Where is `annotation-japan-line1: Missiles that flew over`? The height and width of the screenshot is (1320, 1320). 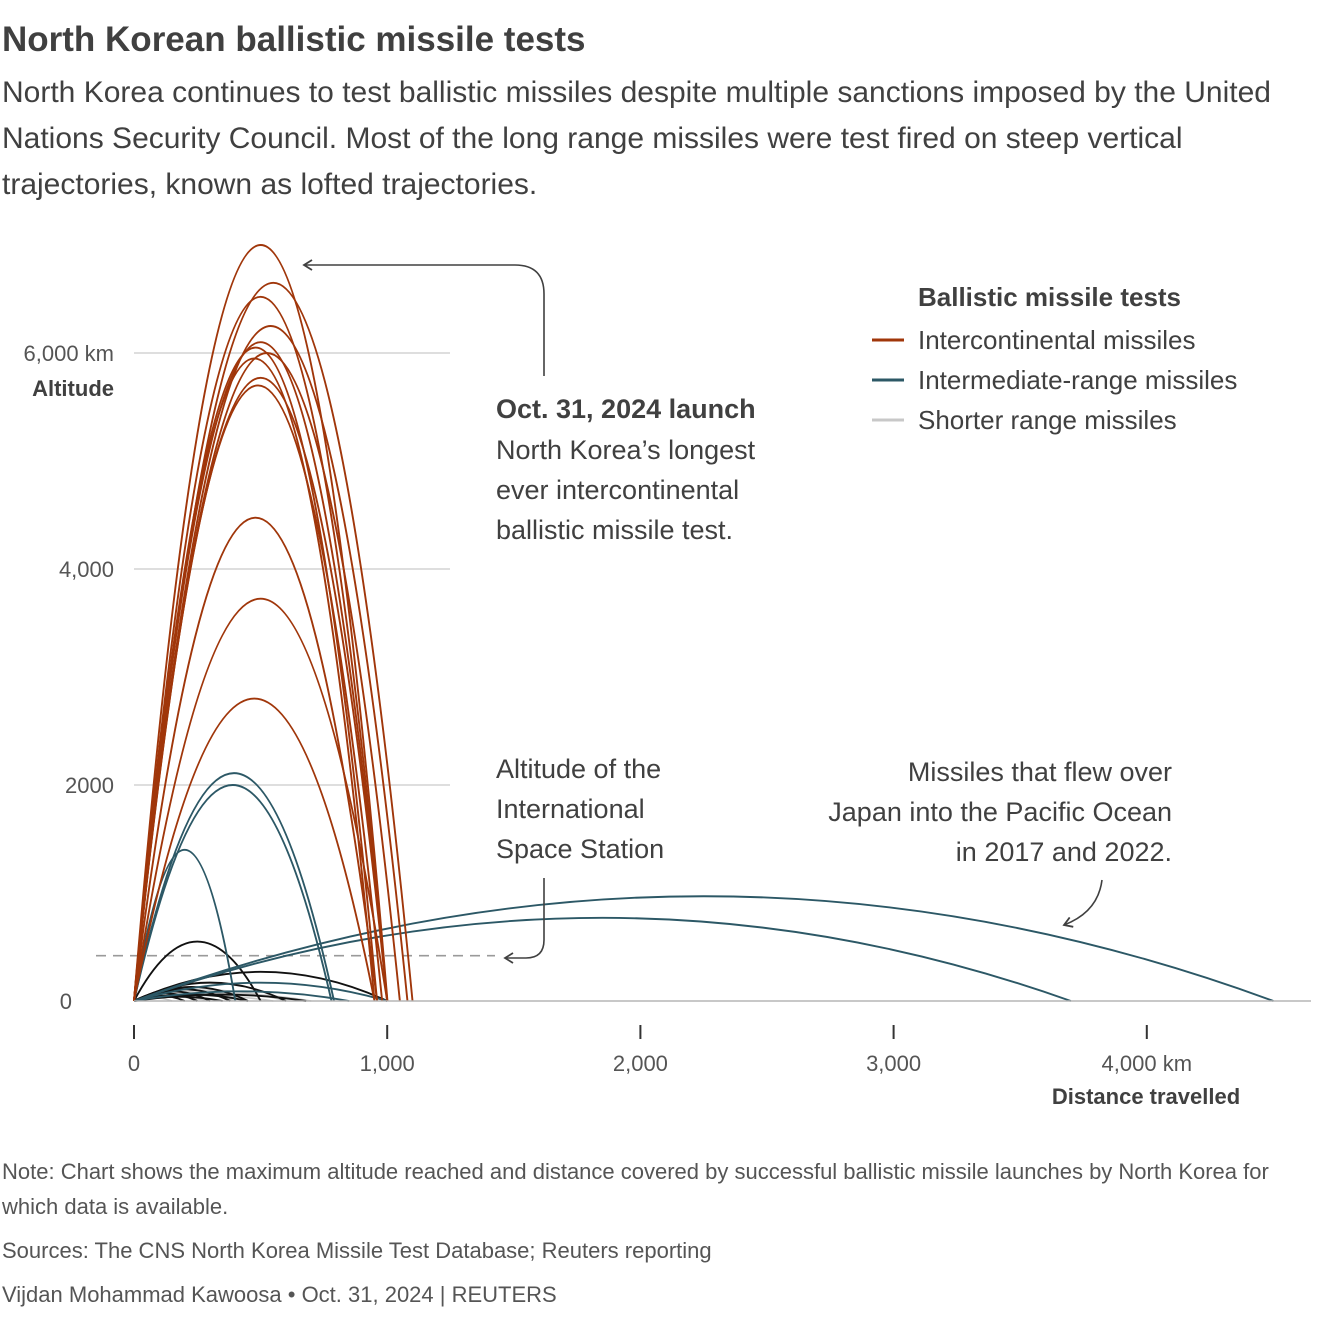 annotation-japan-line1: Missiles that flew over is located at coordinates (1040, 772).